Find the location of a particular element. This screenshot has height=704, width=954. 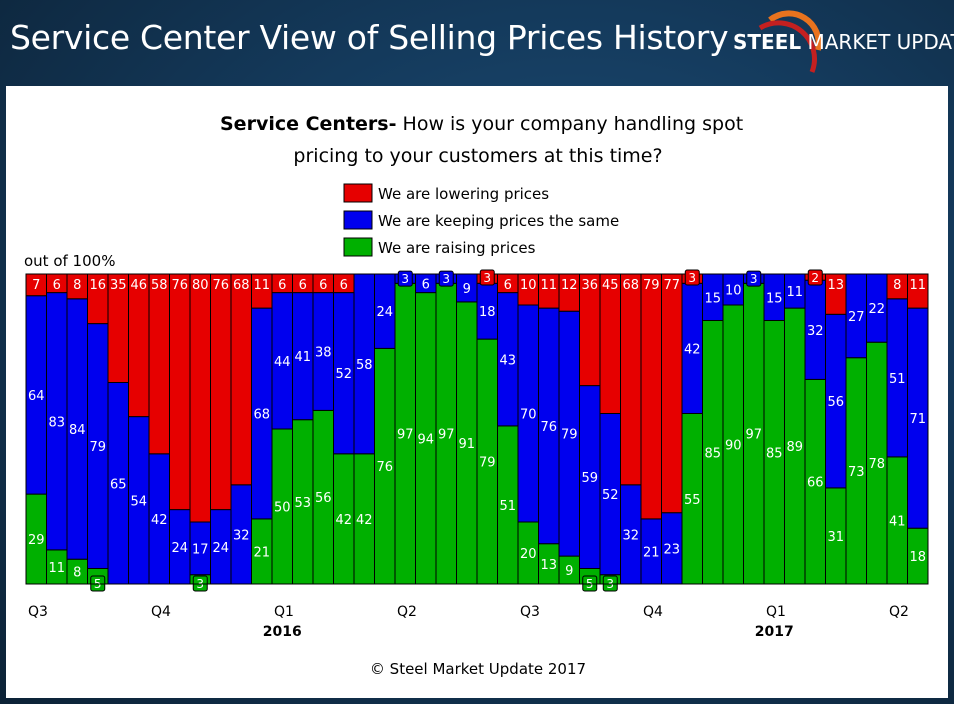

data-label-lowering-39: 13 is located at coordinates (835, 285).